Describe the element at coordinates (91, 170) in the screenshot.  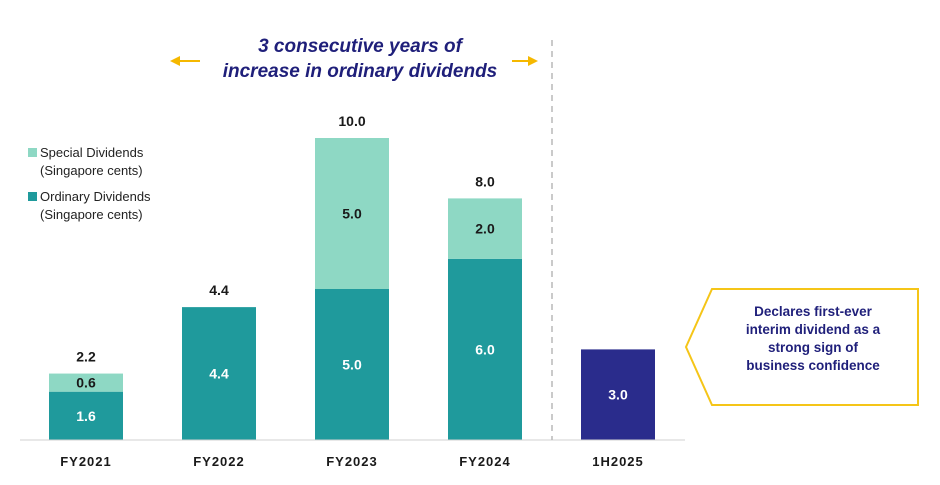
I see `legend-unit-special: (Singapore cents)` at that location.